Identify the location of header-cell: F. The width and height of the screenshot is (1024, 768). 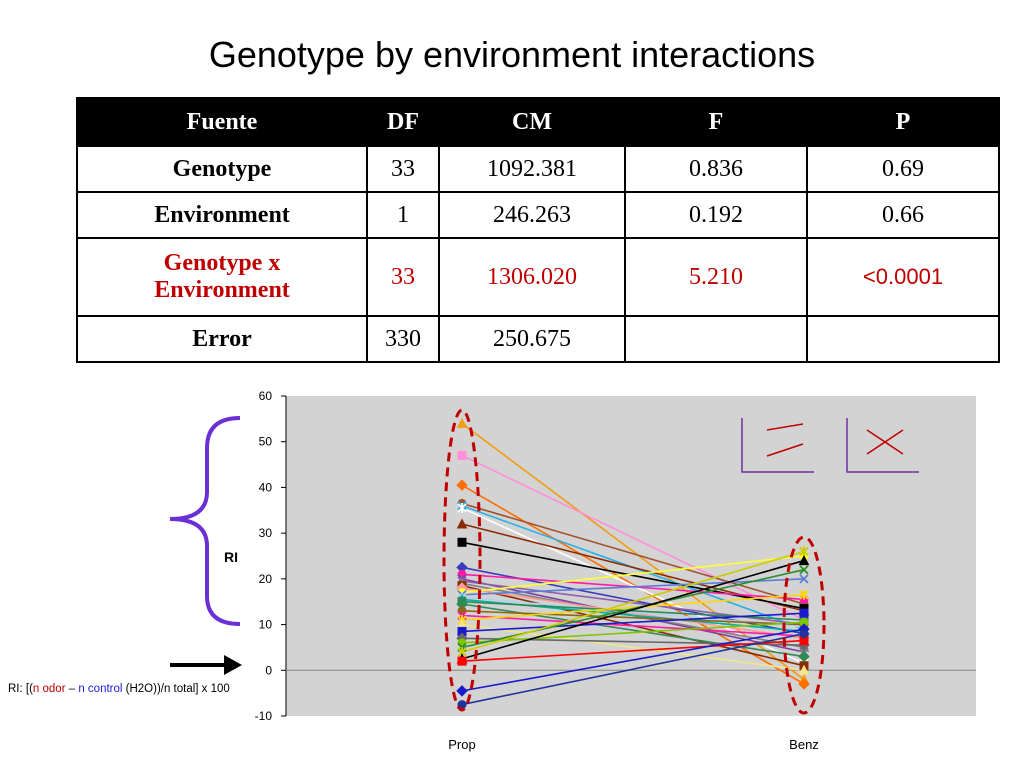
(716, 122).